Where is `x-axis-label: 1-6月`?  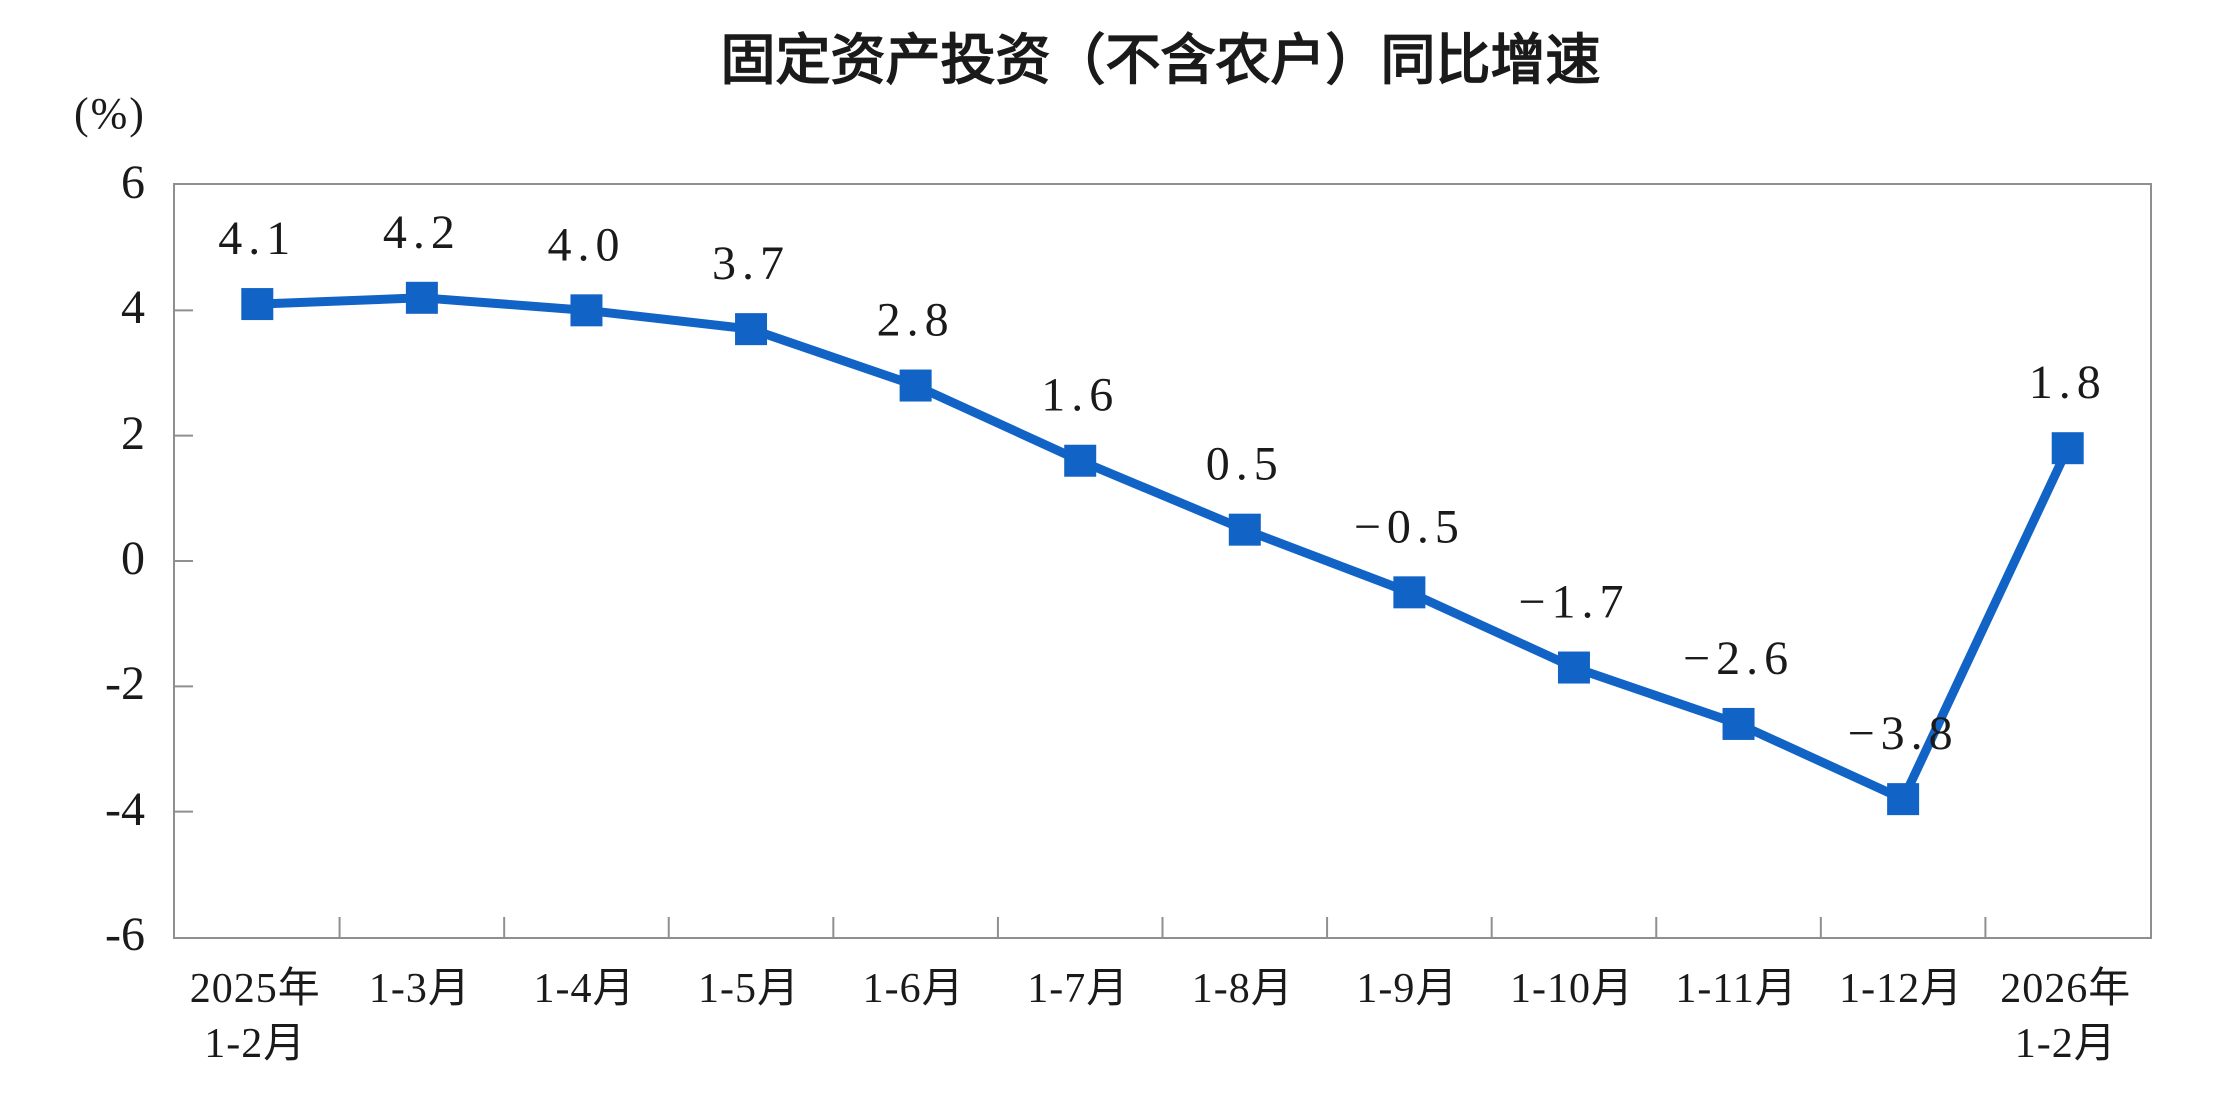
x-axis-label: 1-6月 is located at coordinates (913, 989).